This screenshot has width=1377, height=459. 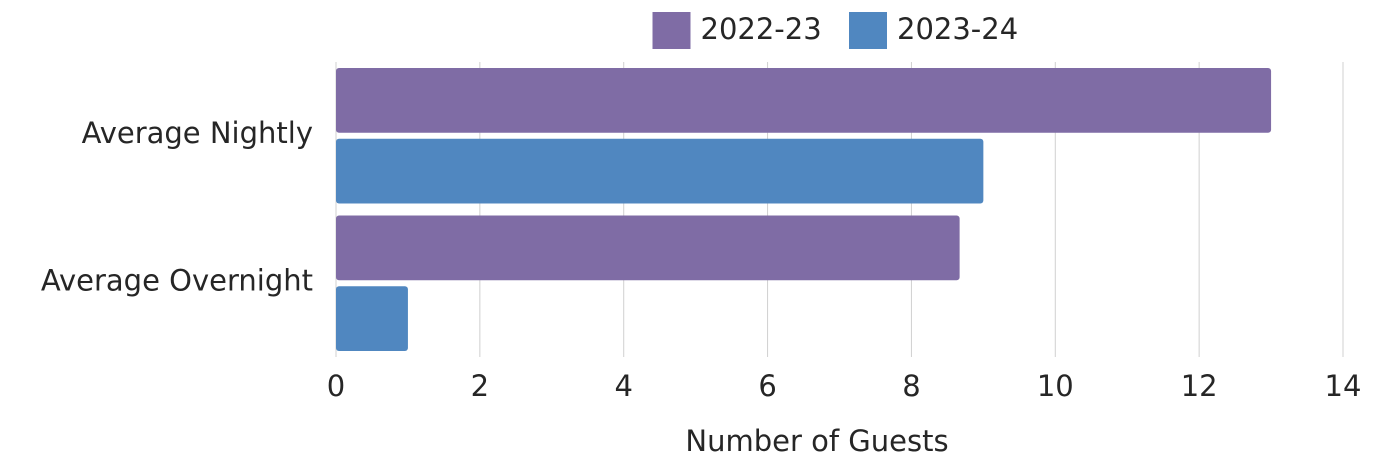 What do you see at coordinates (911, 386) in the screenshot?
I see `x-tick-label: 8` at bounding box center [911, 386].